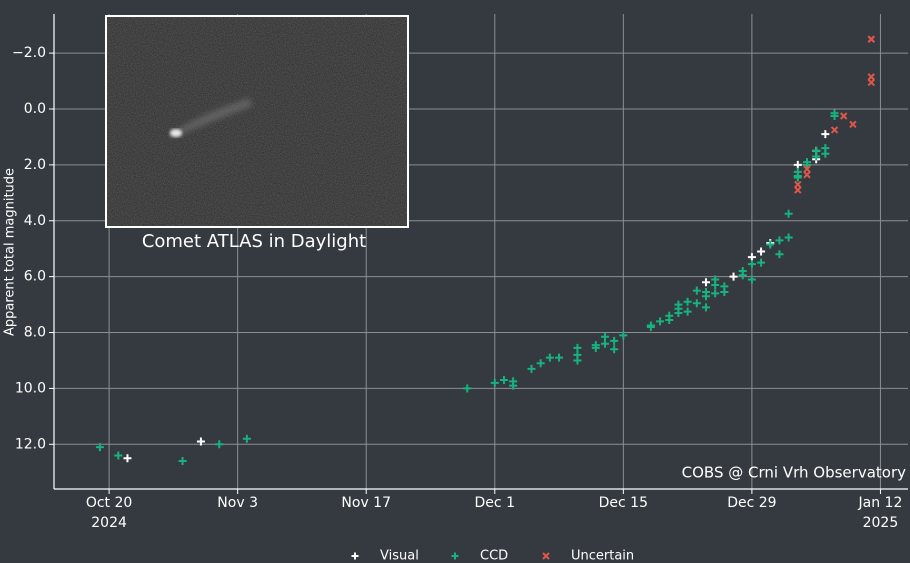  What do you see at coordinates (35, 277) in the screenshot?
I see `y-tick-label: 6.0` at bounding box center [35, 277].